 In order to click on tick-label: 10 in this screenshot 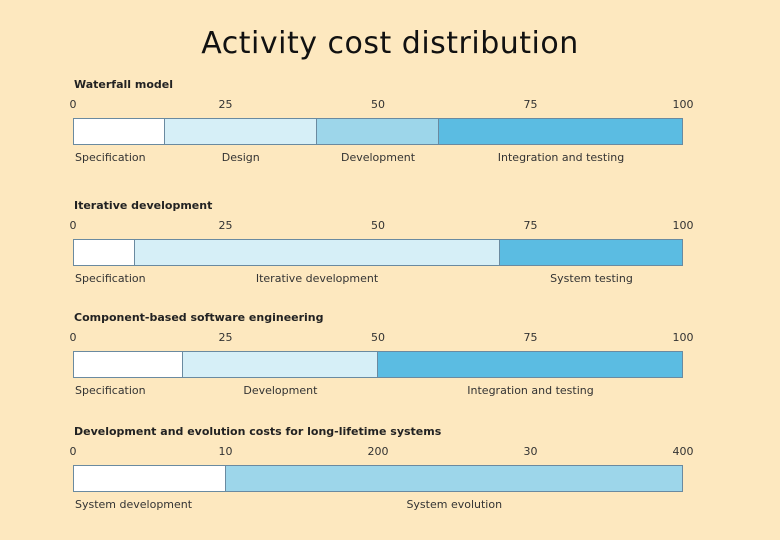, I will do `click(225, 451)`.